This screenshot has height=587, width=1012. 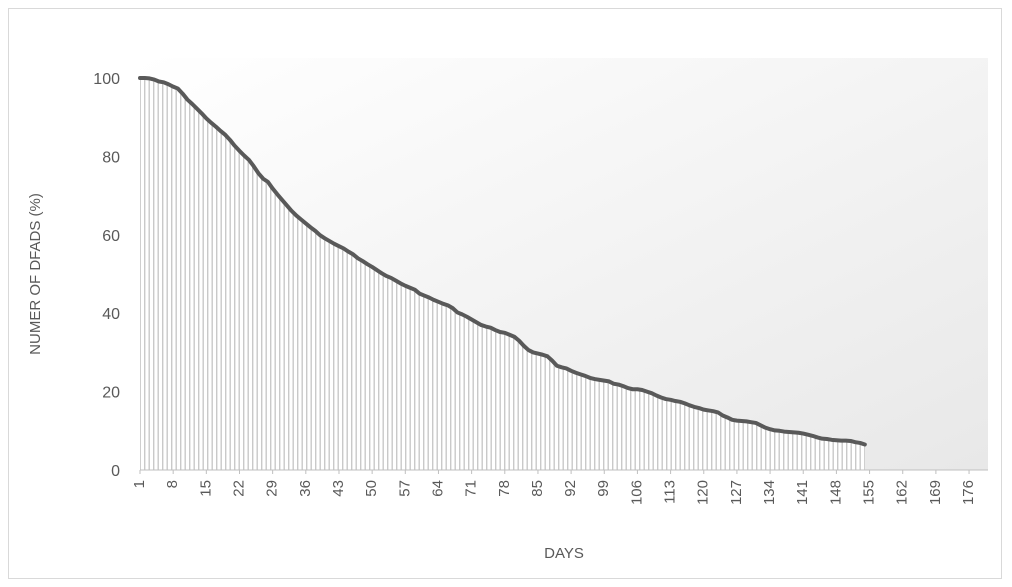 I want to click on x-tick-label: 8, so click(x=172, y=484).